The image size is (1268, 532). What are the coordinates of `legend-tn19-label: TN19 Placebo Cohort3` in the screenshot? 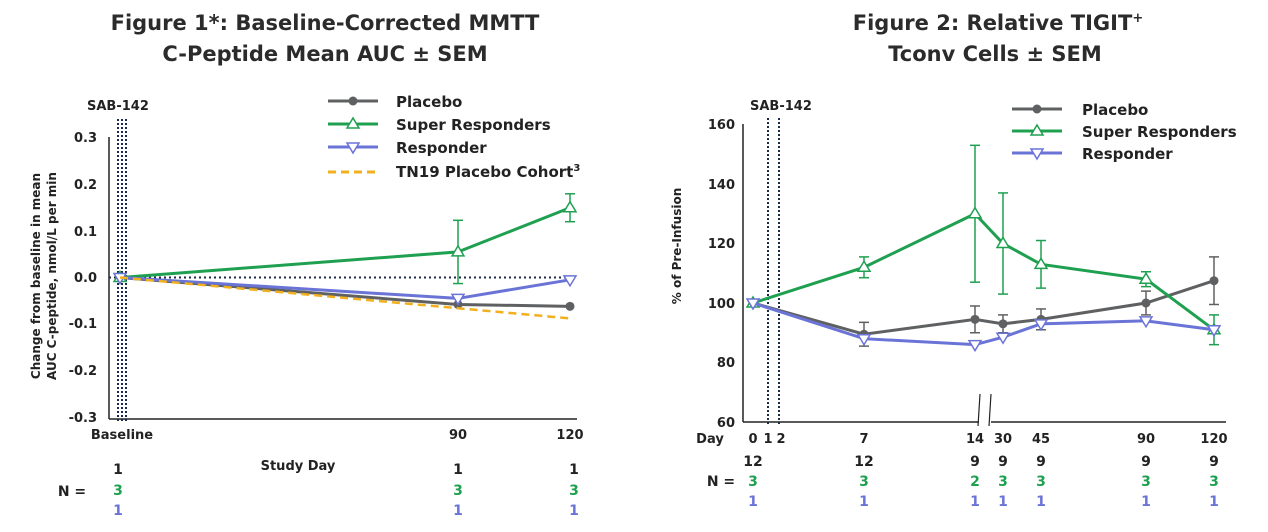 It's located at (488, 172).